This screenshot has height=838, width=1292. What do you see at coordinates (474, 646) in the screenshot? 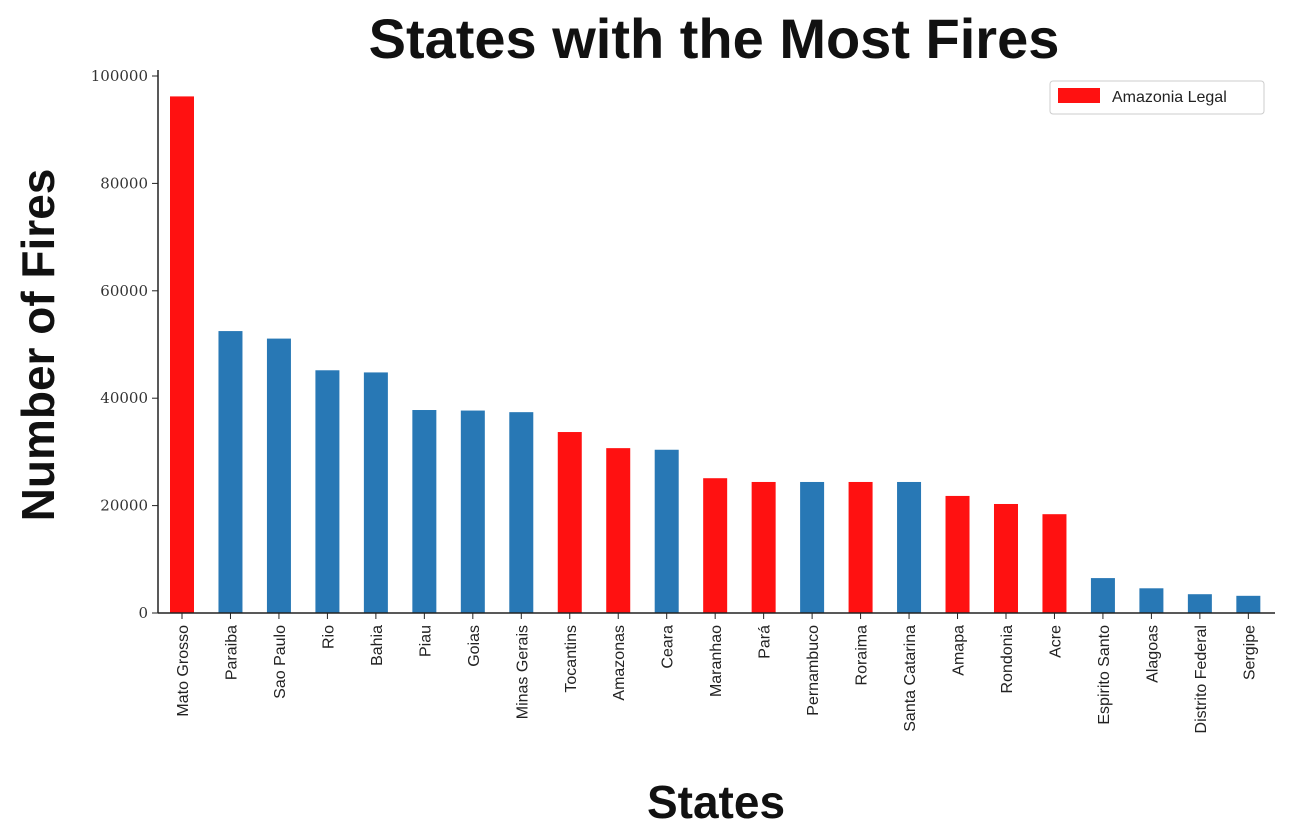
I see `x-tick-label: Goias` at bounding box center [474, 646].